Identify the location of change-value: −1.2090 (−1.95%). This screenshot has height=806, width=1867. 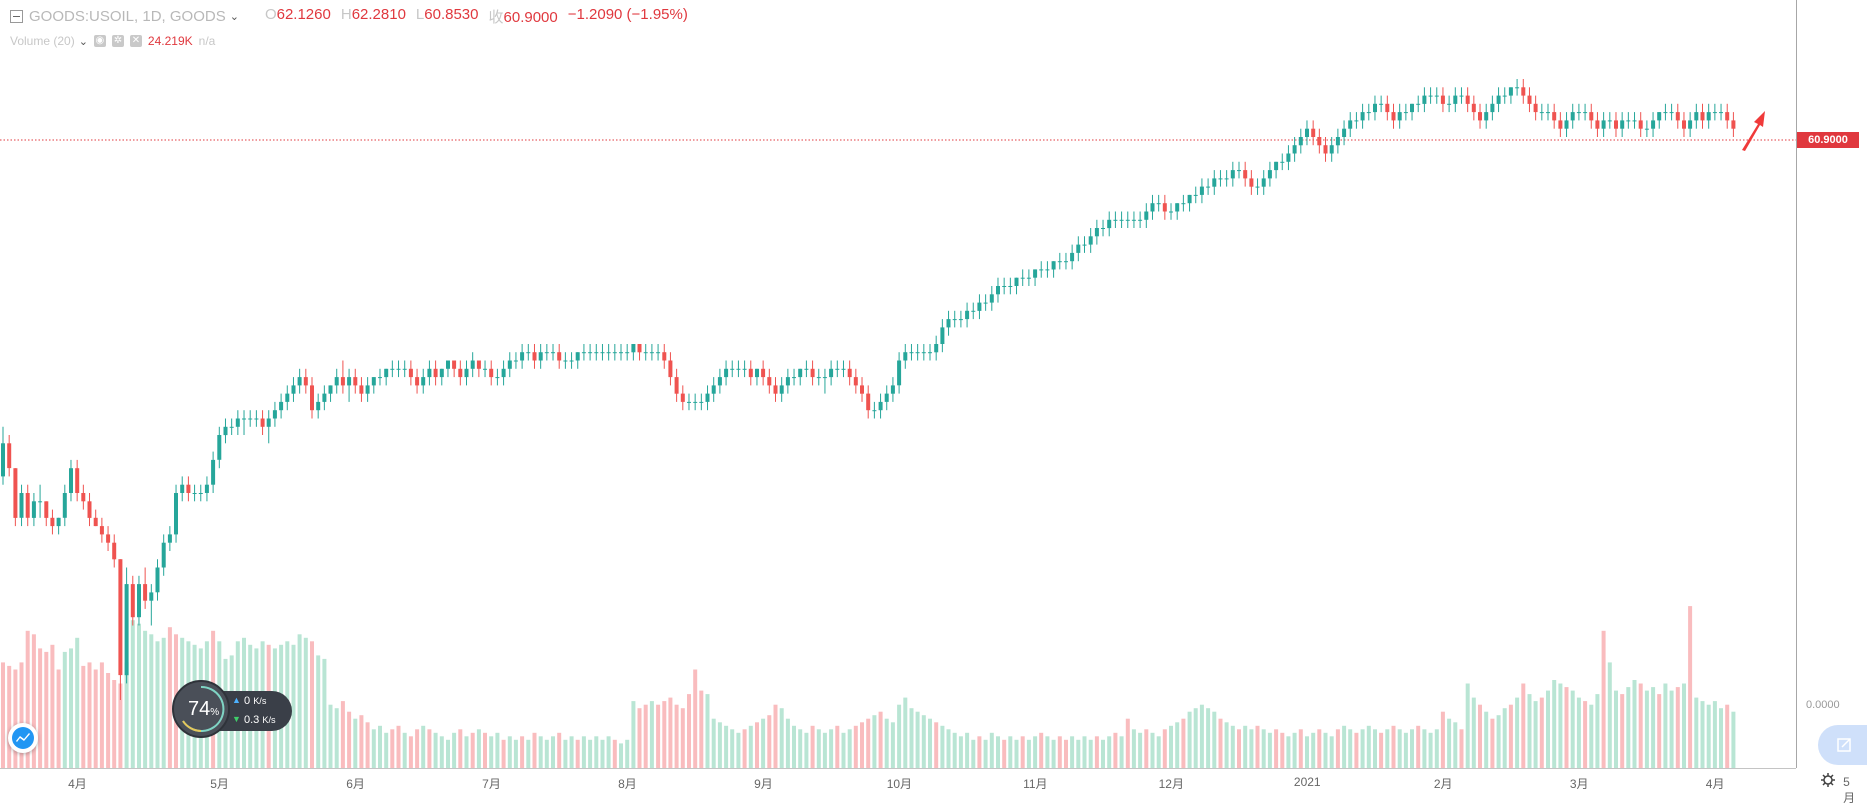
(627, 14).